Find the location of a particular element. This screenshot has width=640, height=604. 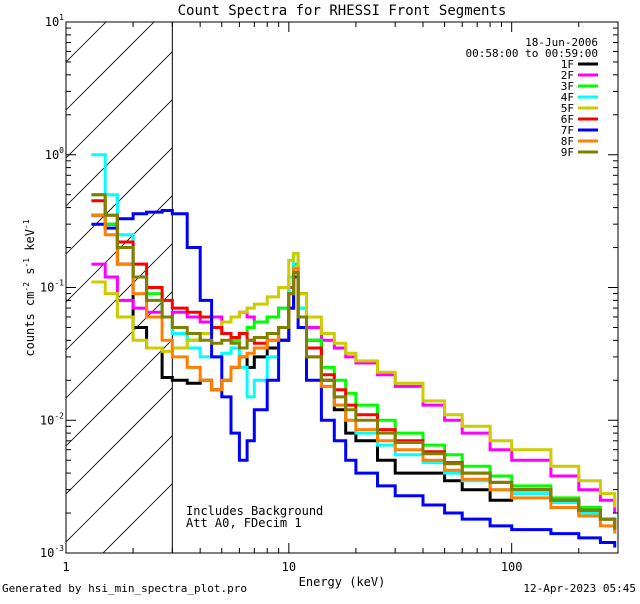

legend-label-7F: 7F is located at coordinates (567, 130).